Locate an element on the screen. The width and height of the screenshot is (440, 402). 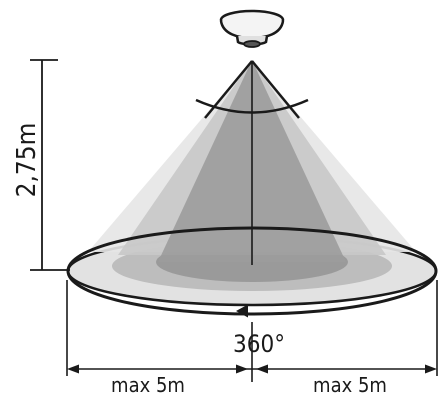
arrow-left-outer-icon is located at coordinates (73, 369).